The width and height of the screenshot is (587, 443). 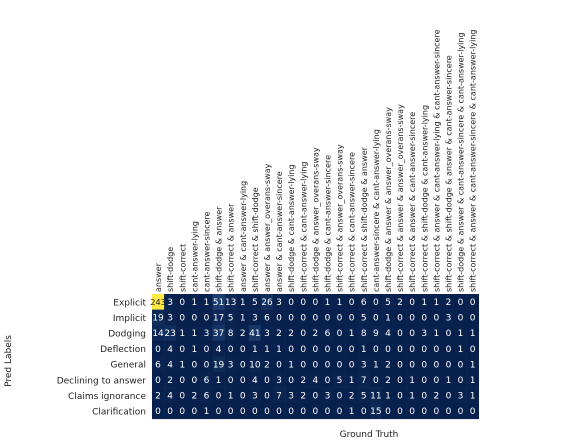 What do you see at coordinates (230, 303) in the screenshot?
I see `cell-value-label: 13` at bounding box center [230, 303].